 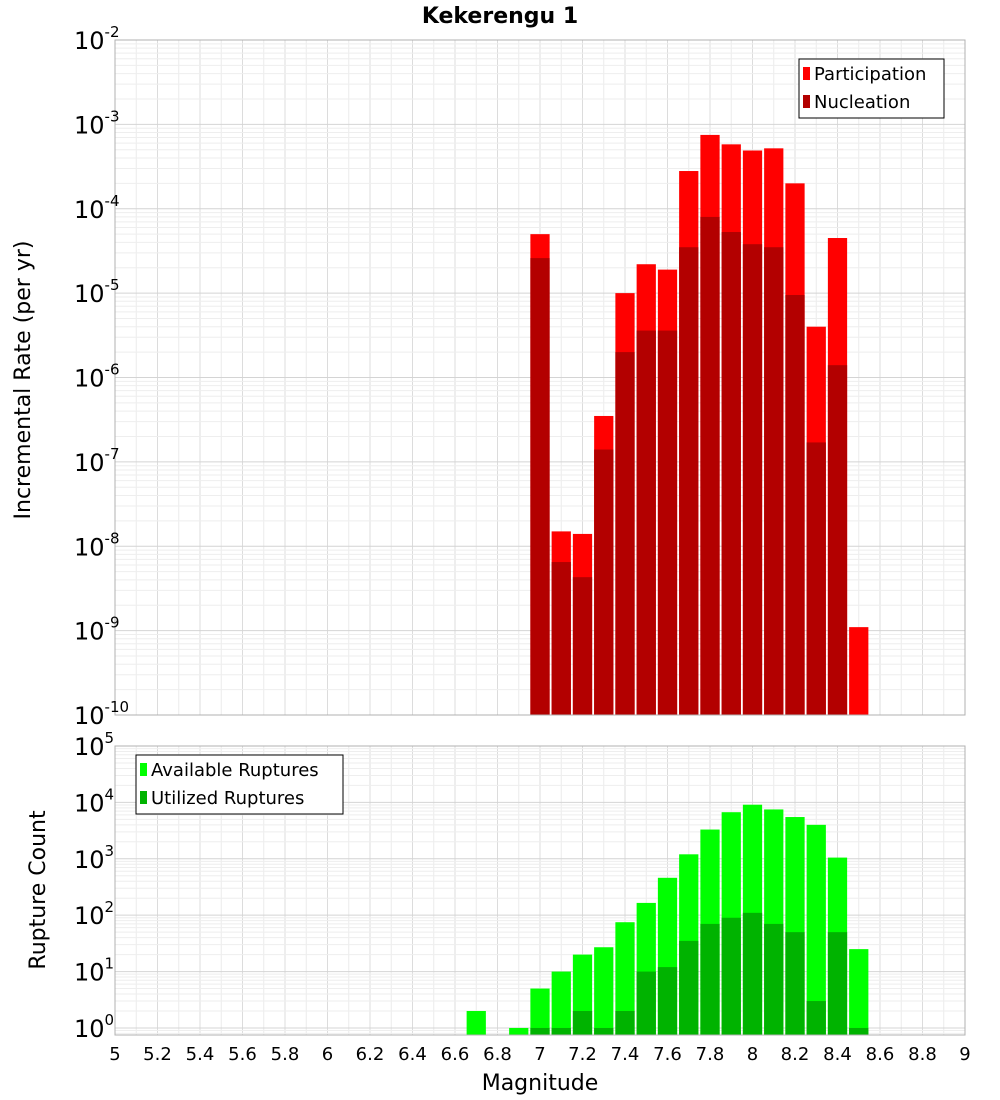 What do you see at coordinates (837, 1054) in the screenshot?
I see `x-tick-label: 8.4` at bounding box center [837, 1054].